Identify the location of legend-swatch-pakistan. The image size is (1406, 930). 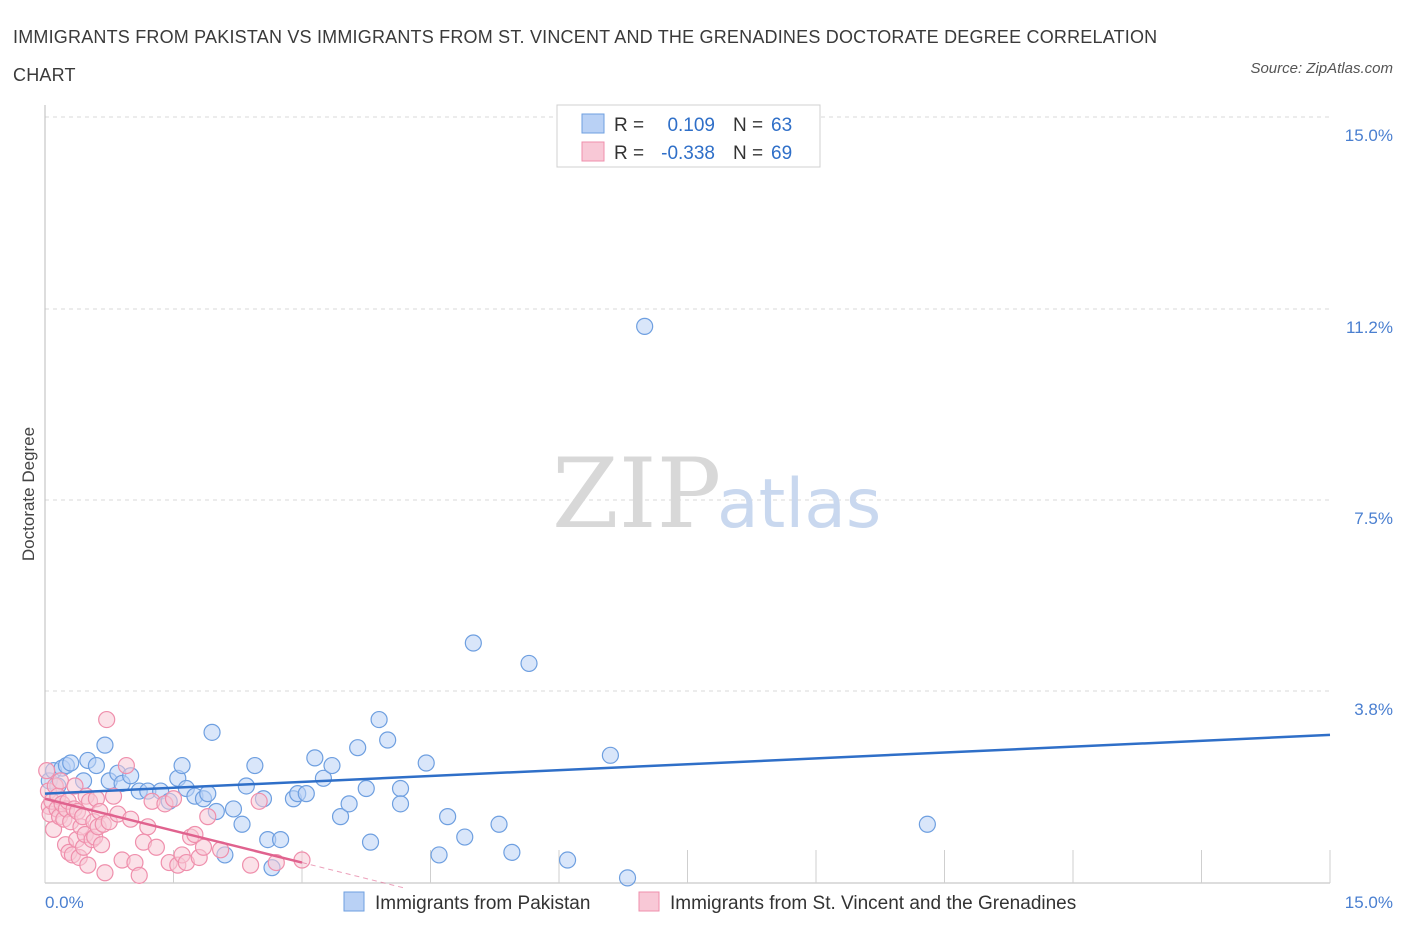
(593, 123).